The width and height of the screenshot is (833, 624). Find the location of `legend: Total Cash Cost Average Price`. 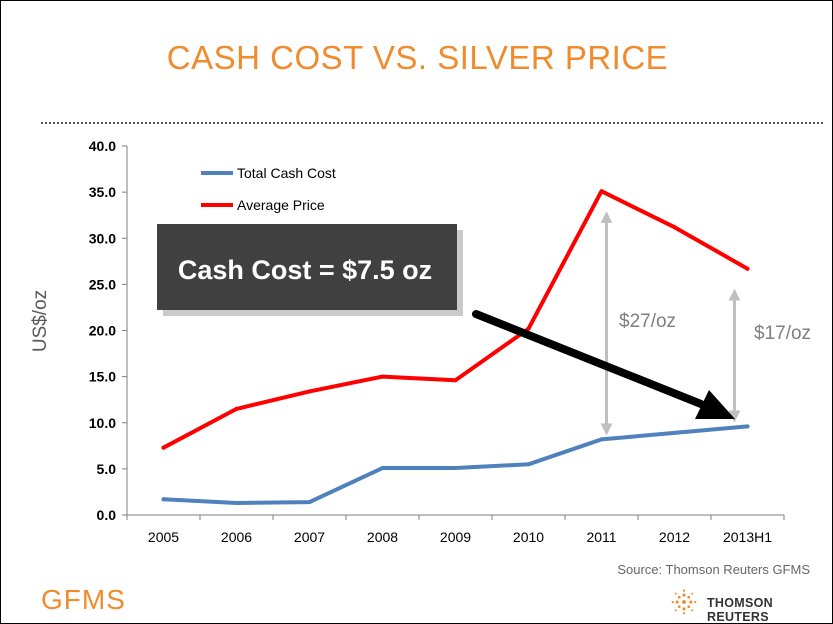

legend: Total Cash Cost Average Price is located at coordinates (268, 189).